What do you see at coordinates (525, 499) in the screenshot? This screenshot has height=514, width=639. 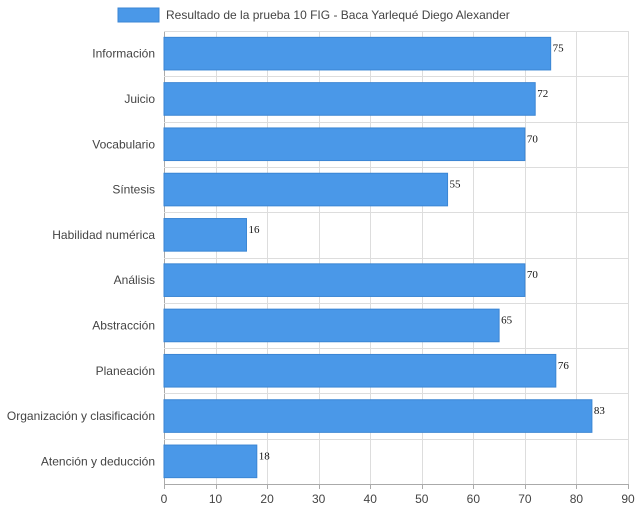 I see `x-tick-label: 70` at bounding box center [525, 499].